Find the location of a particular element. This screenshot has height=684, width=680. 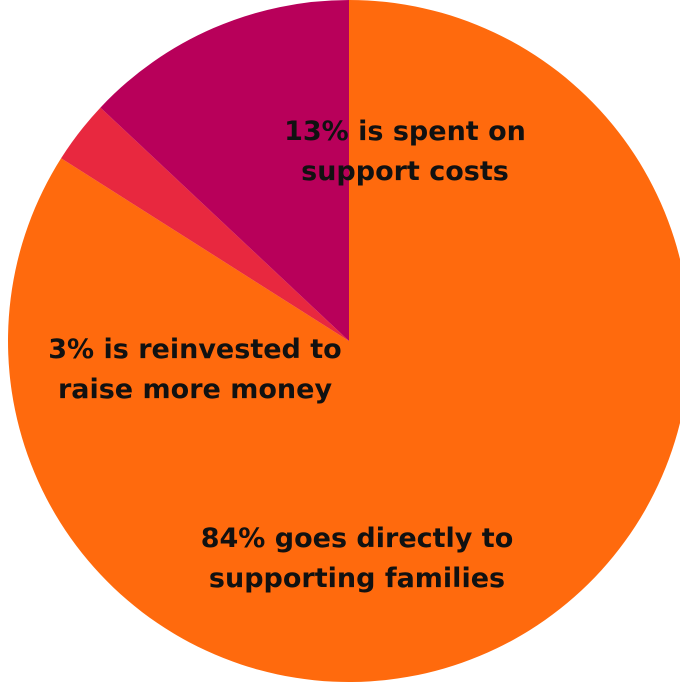

slice-label-1-line-0: 3% is reinvested to is located at coordinates (194, 349).